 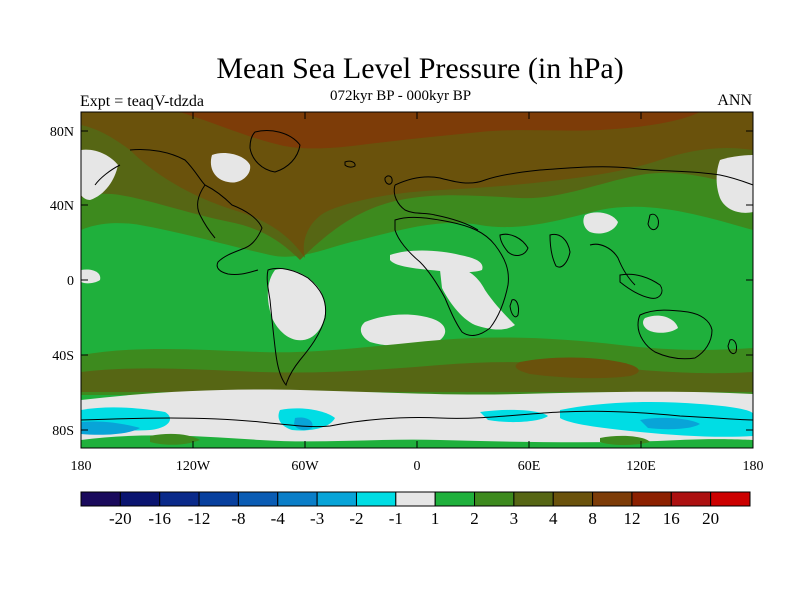 What do you see at coordinates (70, 281) in the screenshot?
I see `lat-label: 0` at bounding box center [70, 281].